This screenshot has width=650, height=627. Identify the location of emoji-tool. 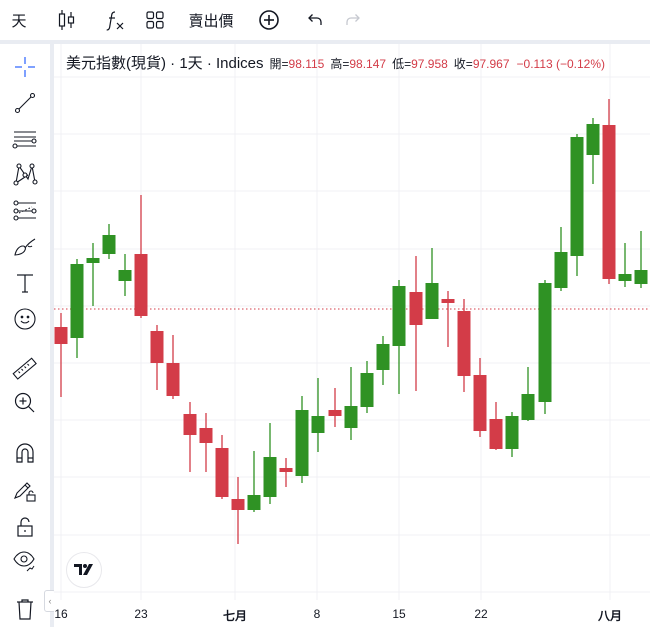
(25, 319).